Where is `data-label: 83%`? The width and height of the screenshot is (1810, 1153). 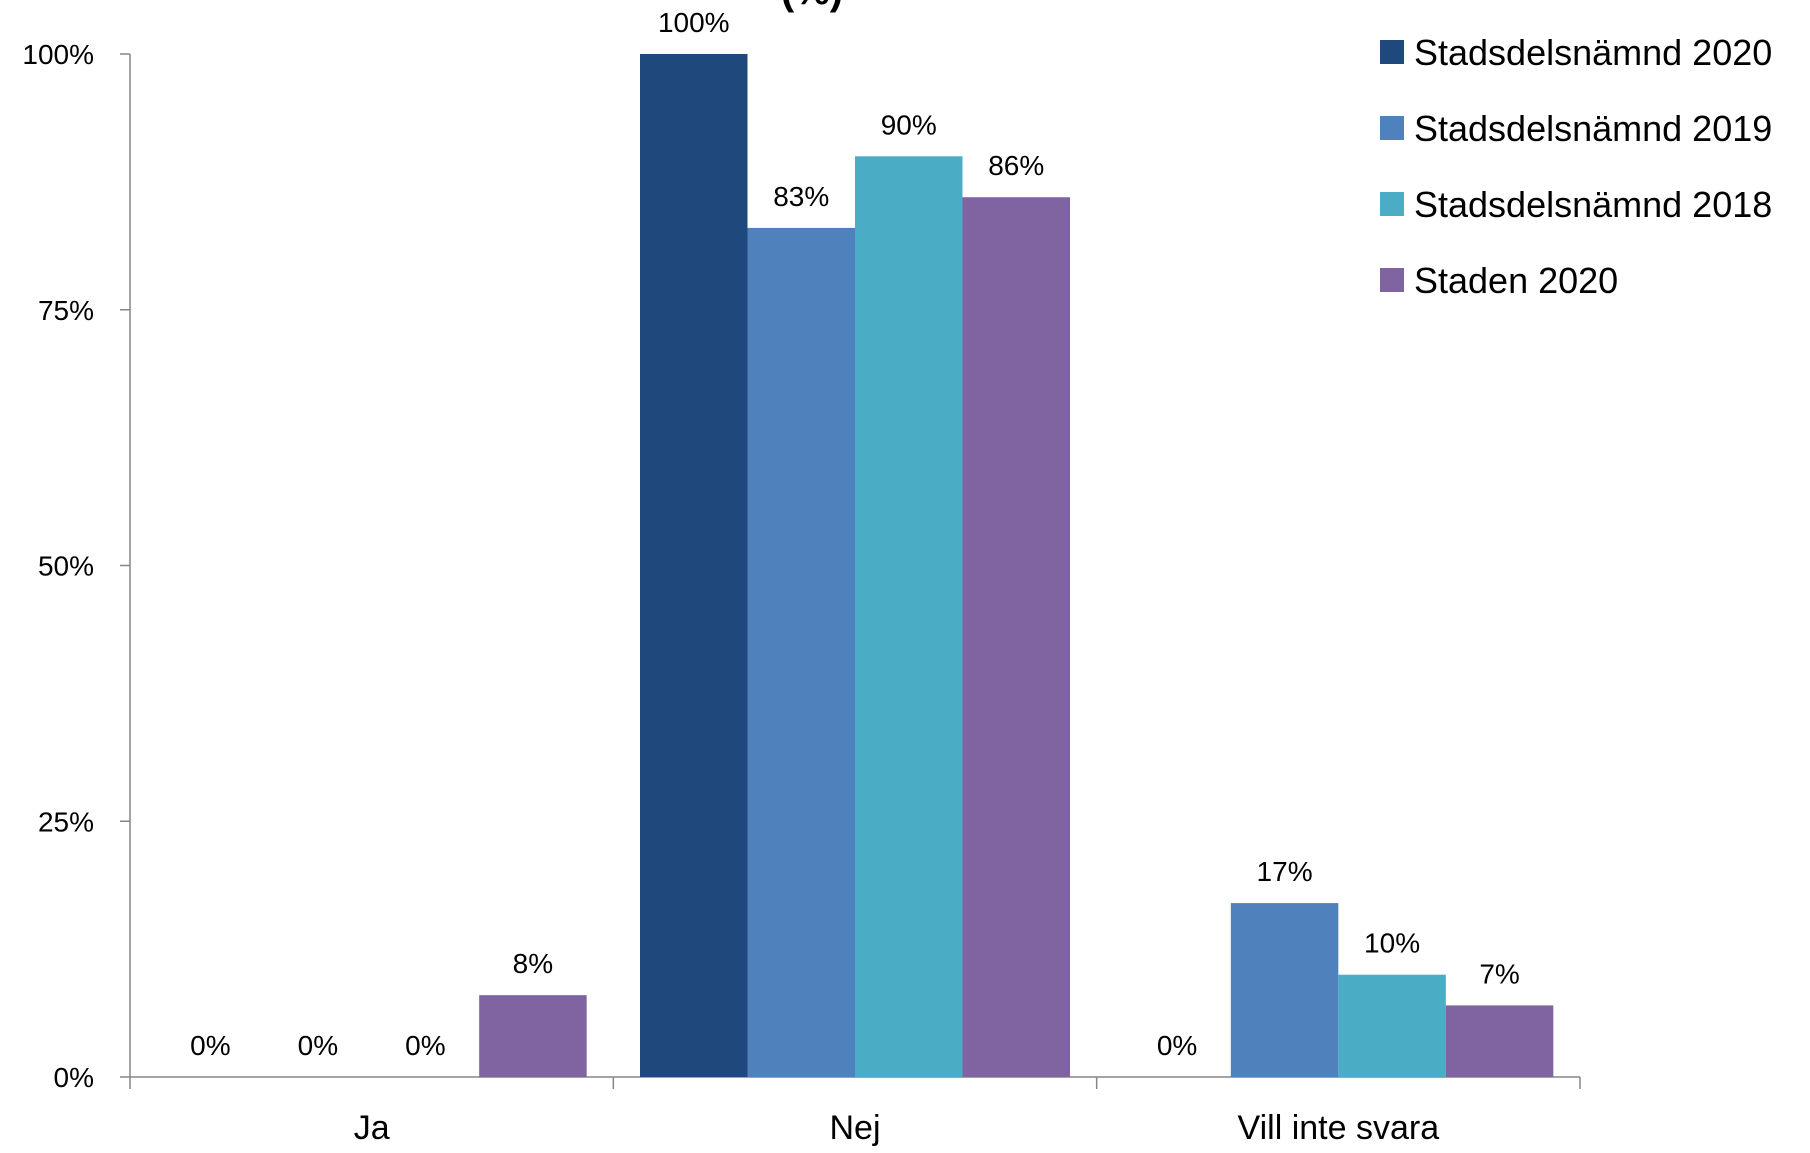
data-label: 83% is located at coordinates (801, 196).